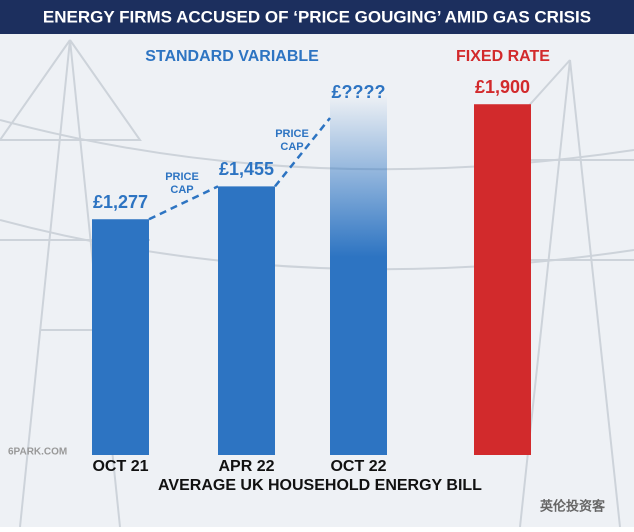 The height and width of the screenshot is (532, 634). Describe the element at coordinates (572, 505) in the screenshot. I see `watermark: 英伦投资客` at that location.